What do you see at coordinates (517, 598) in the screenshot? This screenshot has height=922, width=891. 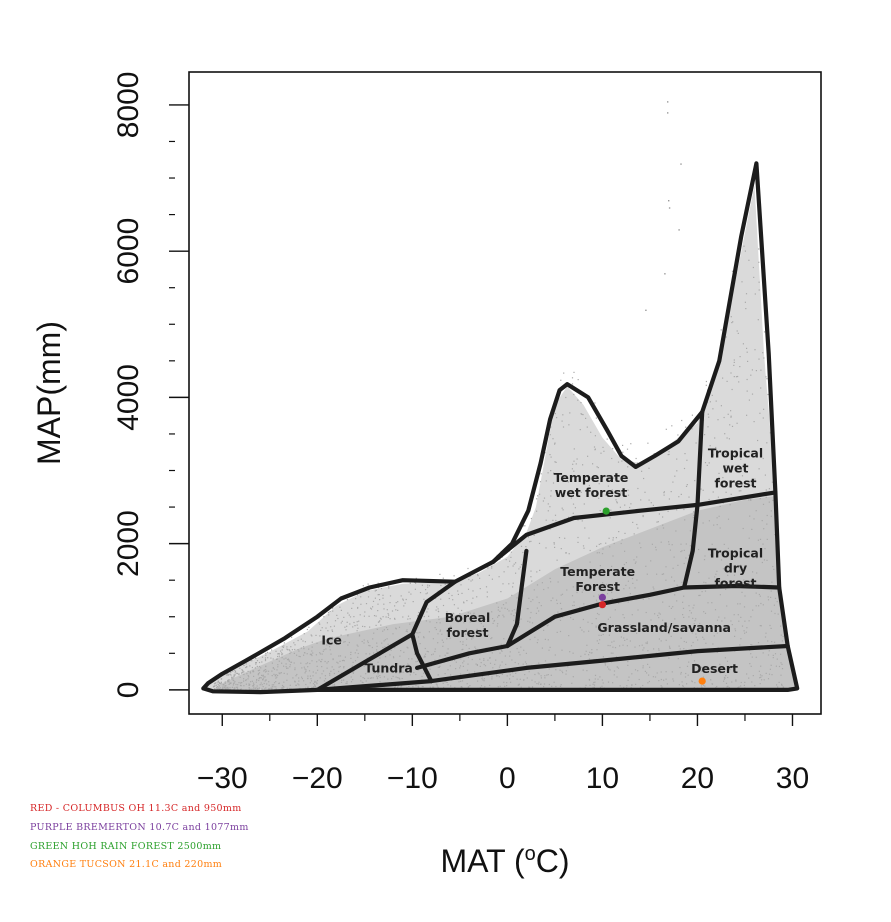 I see `boundary-boreal-temperate` at bounding box center [517, 598].